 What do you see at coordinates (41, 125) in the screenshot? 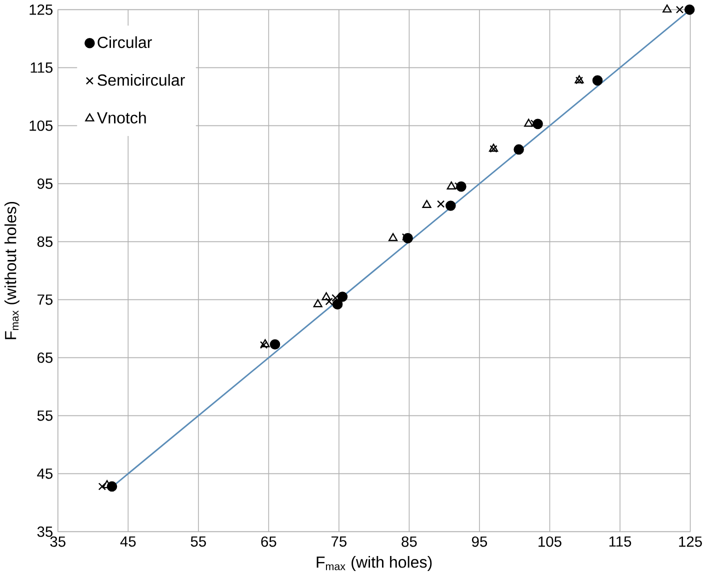
I see `y-tick-label: 105` at bounding box center [41, 125].